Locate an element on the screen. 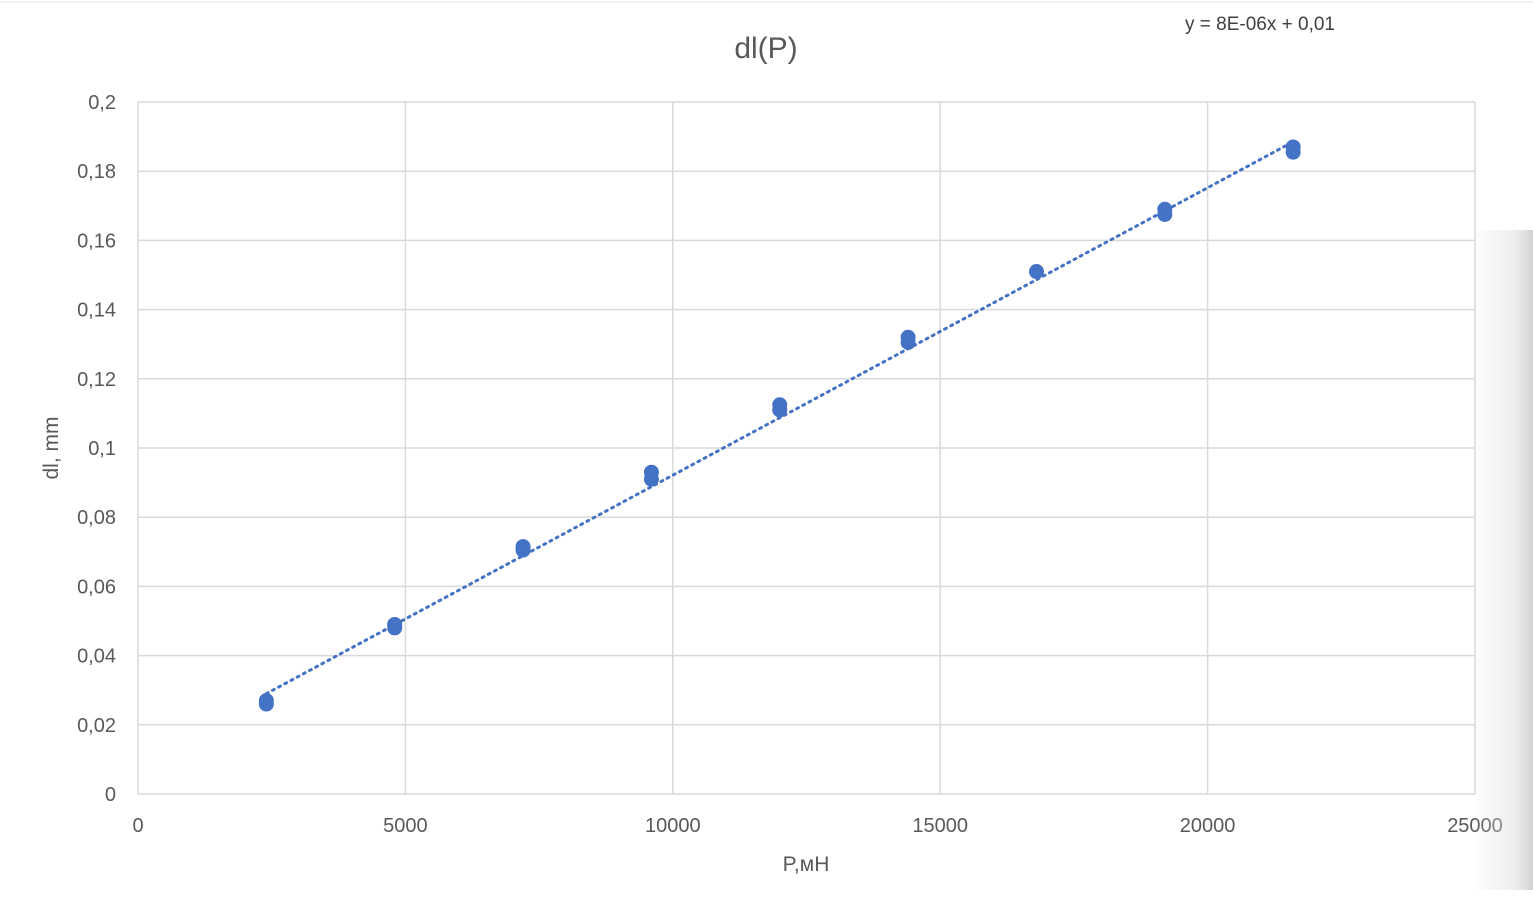 The image size is (1533, 915). y-axis-ticks: 0 0,02 0,04 0,06 0,08 0,1 0,12 0,14 0,16 0,18 0,2 is located at coordinates (96, 449).